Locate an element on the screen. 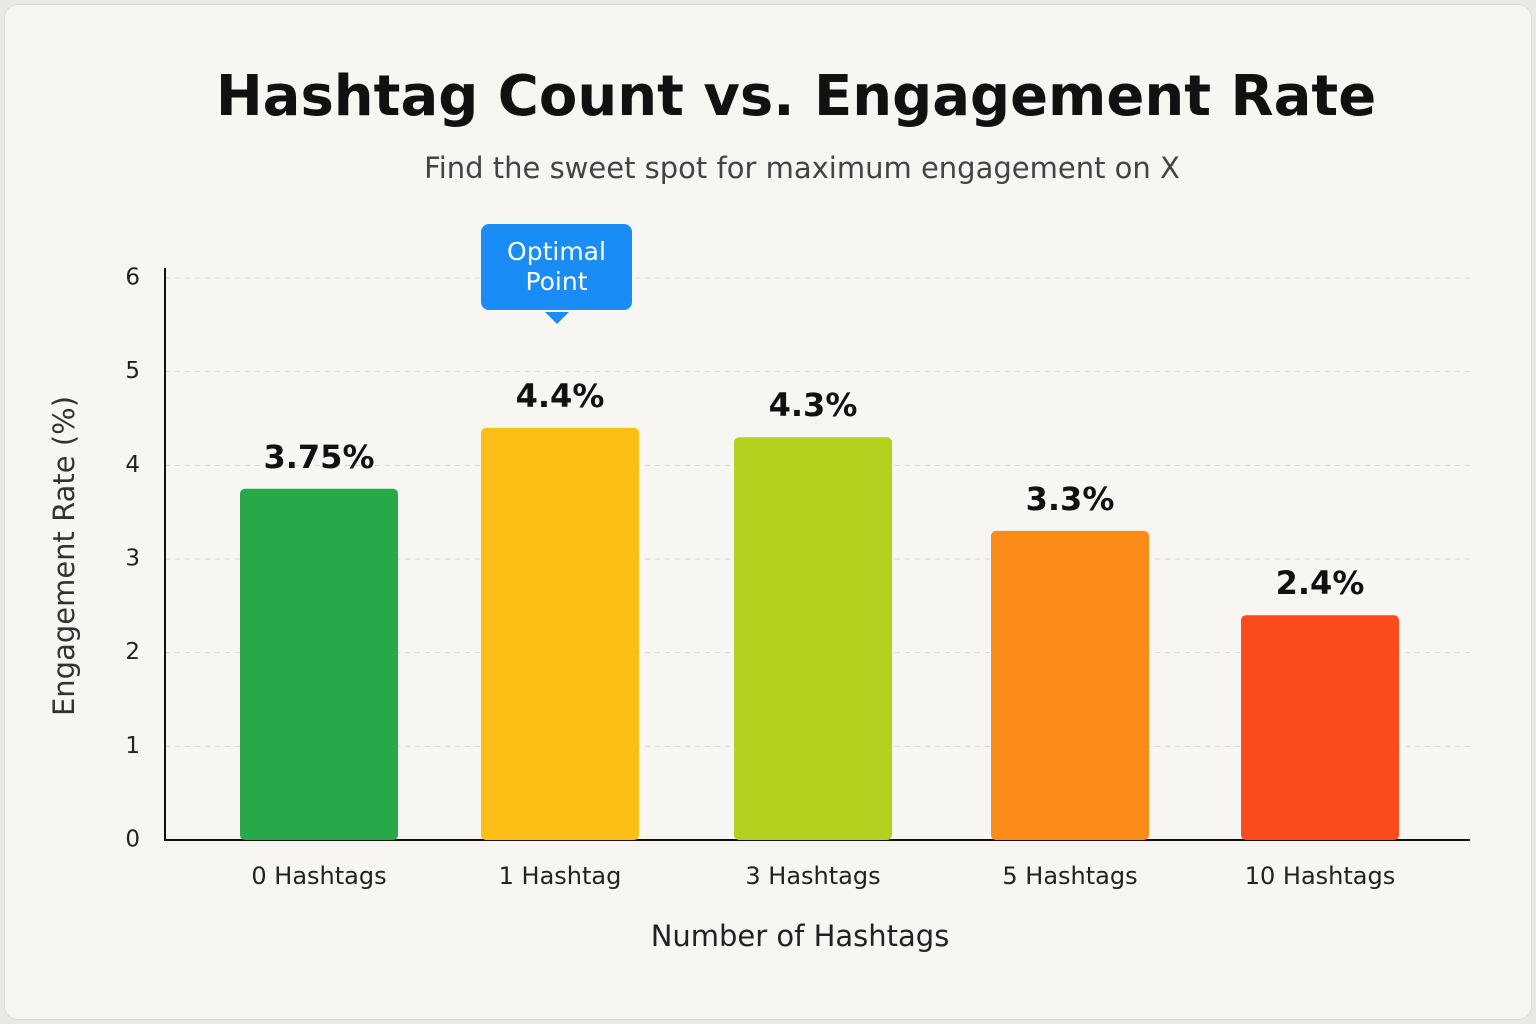 The width and height of the screenshot is (1536, 1024). y-tick-label: 6 is located at coordinates (132, 278).